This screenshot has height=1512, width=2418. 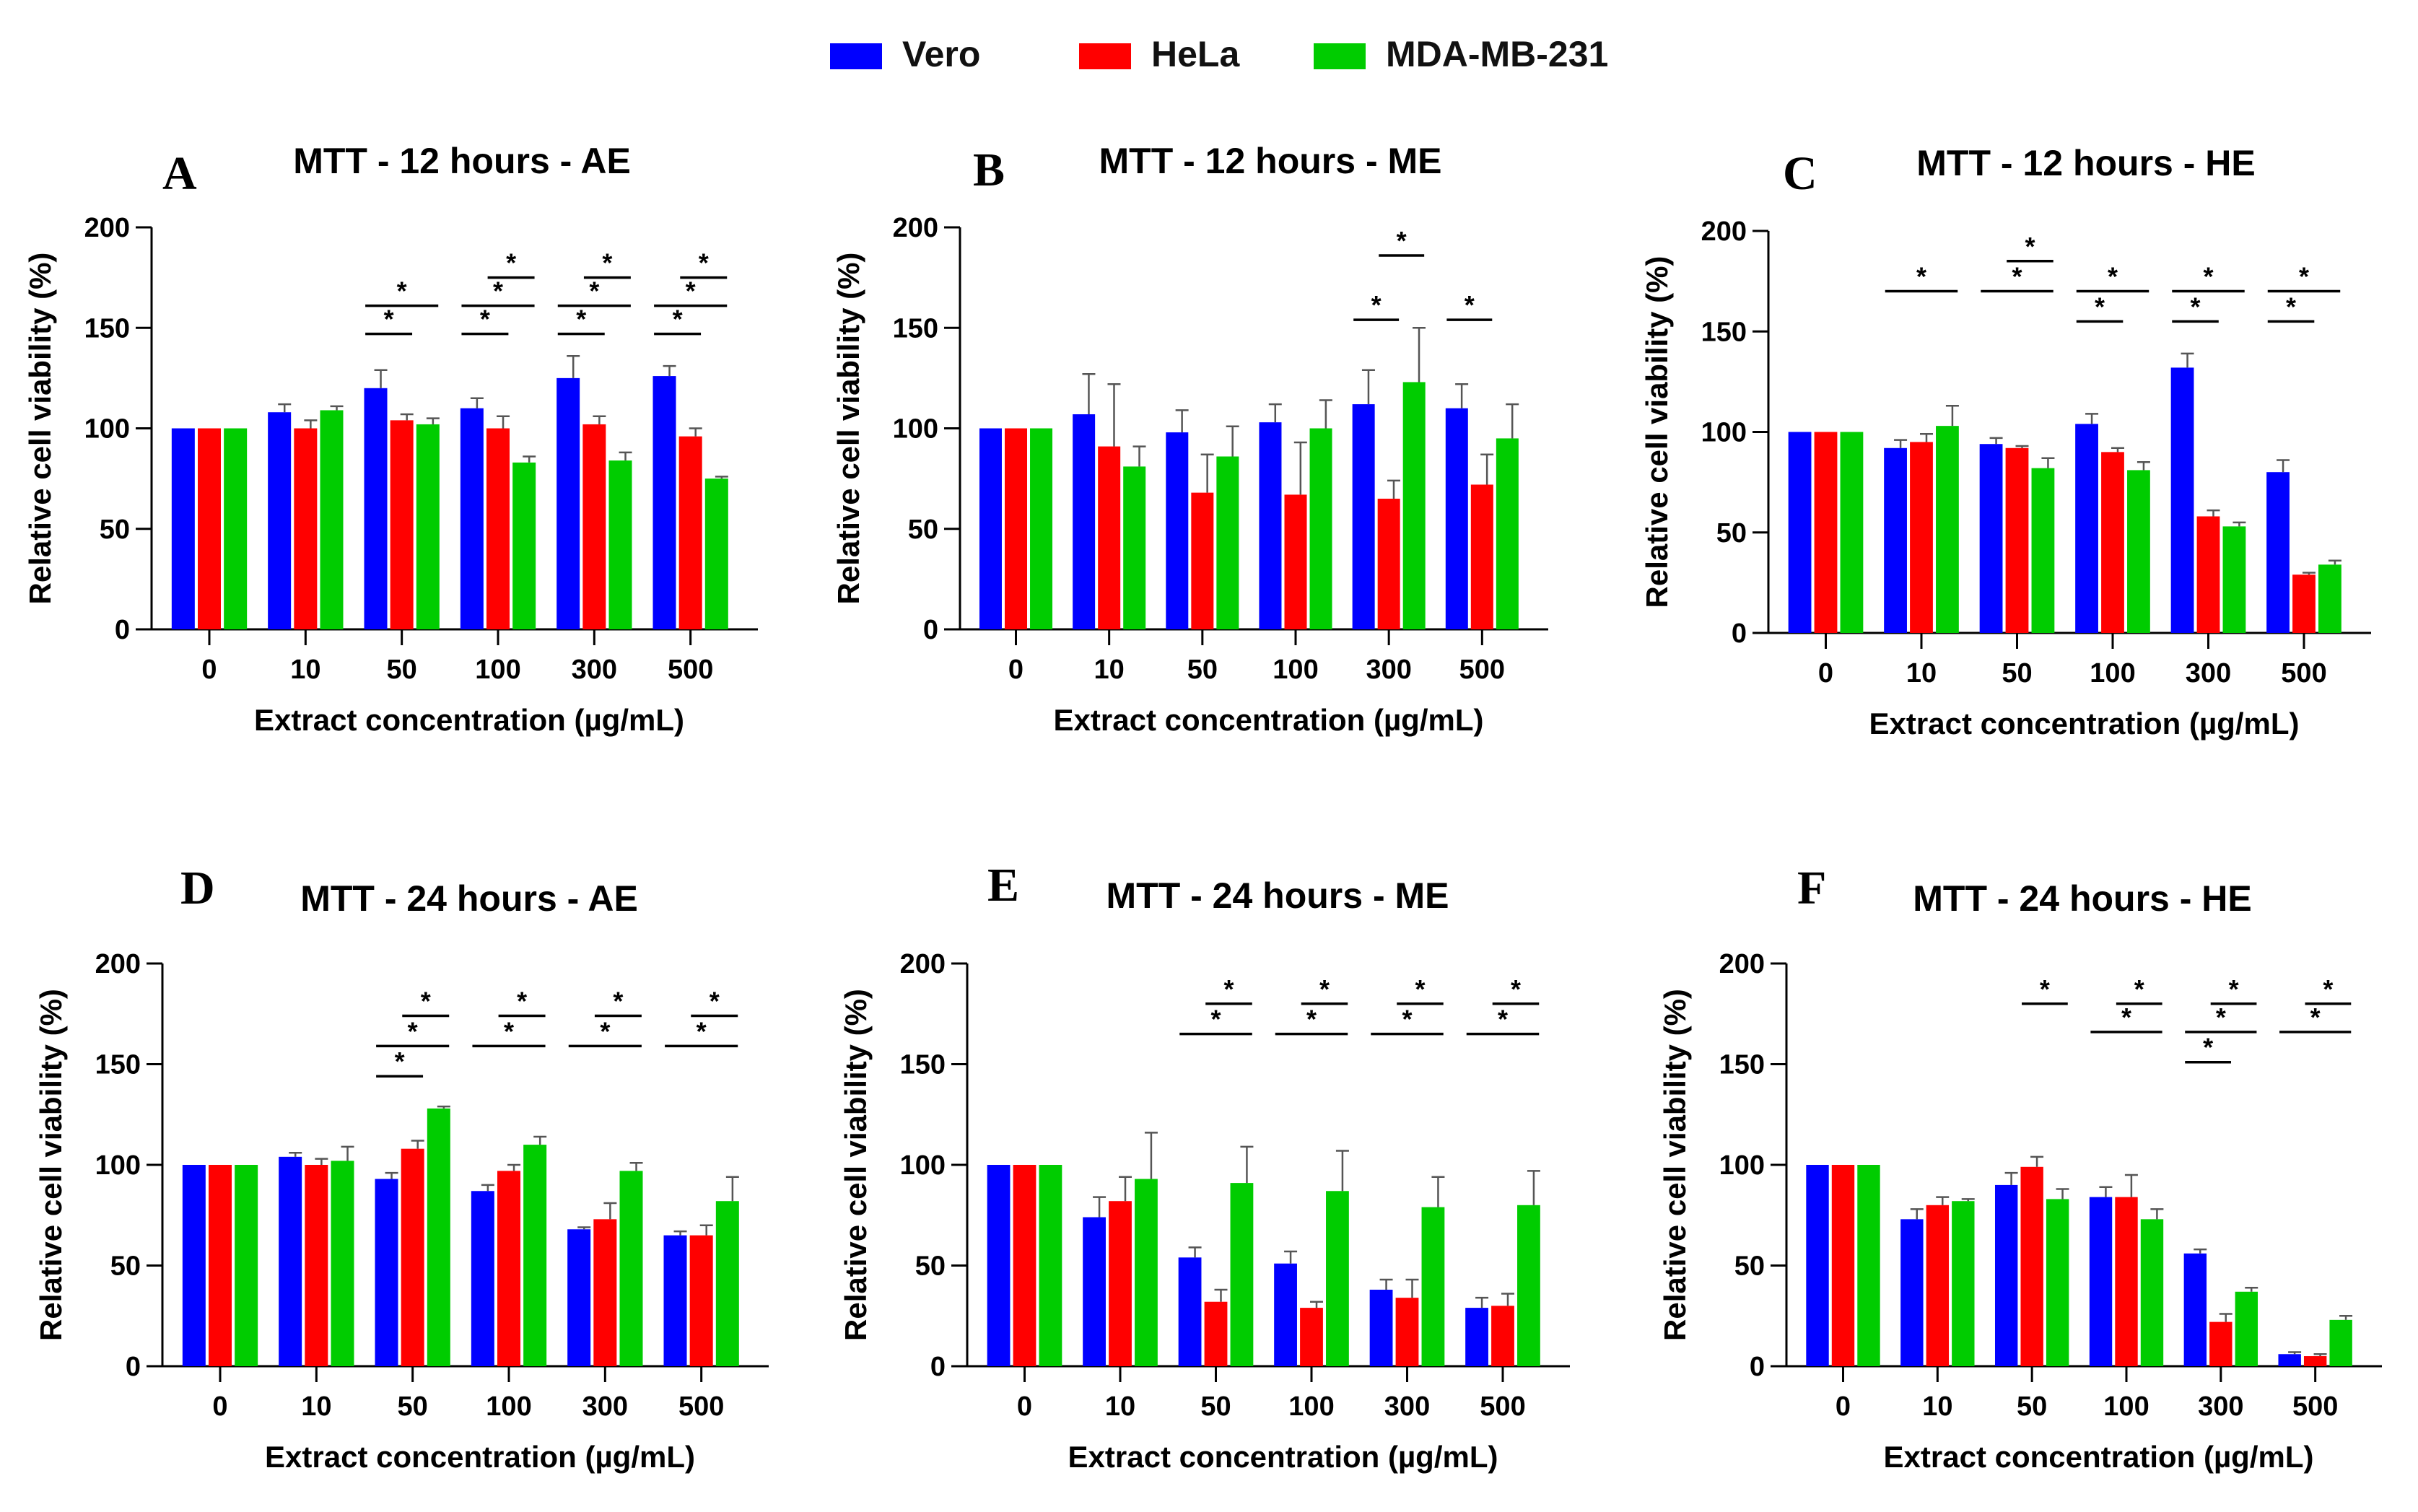 I want to click on chart-title: MTT - 24 hours - ME, so click(x=1278, y=895).